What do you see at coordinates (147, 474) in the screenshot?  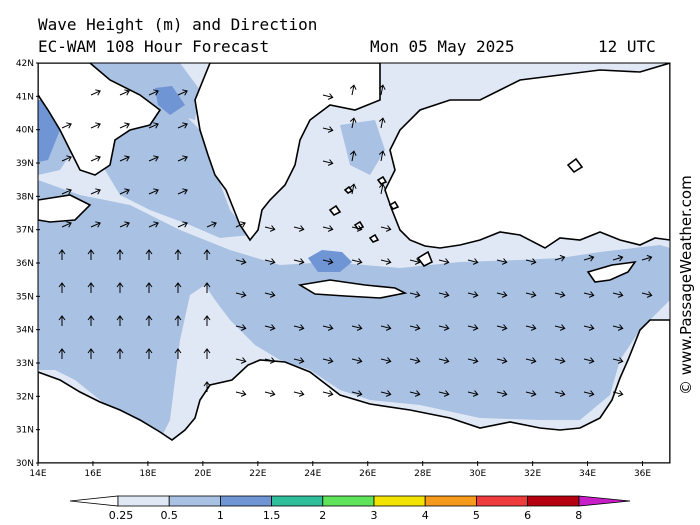 I see `longitude-label: 18E` at bounding box center [147, 474].